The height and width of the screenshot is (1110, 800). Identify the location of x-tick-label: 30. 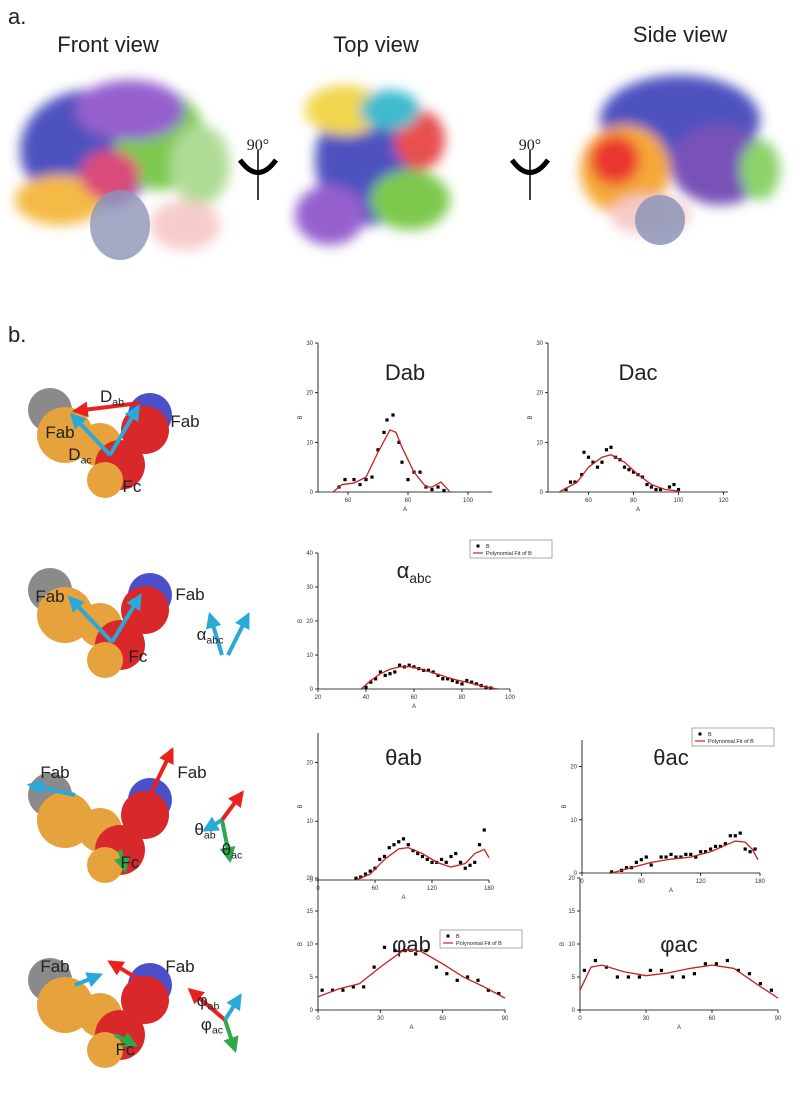
(380, 1019).